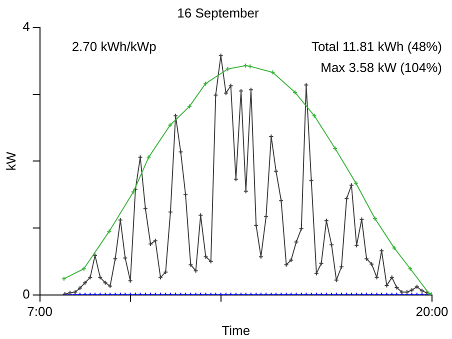  I want to click on chart-title: 16 September, so click(218, 12).